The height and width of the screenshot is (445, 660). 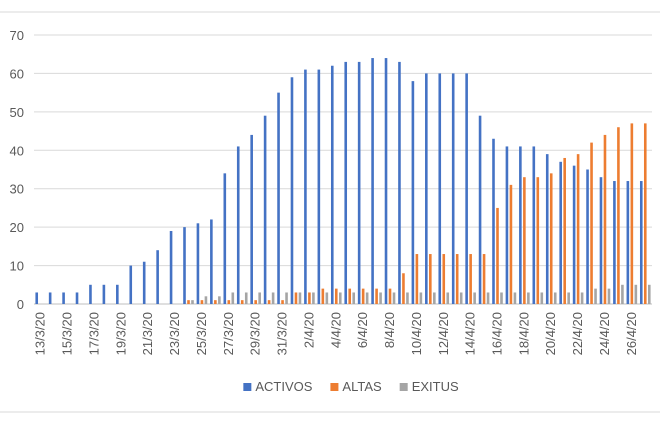 What do you see at coordinates (17, 35) in the screenshot?
I see `y-tick-label: 70` at bounding box center [17, 35].